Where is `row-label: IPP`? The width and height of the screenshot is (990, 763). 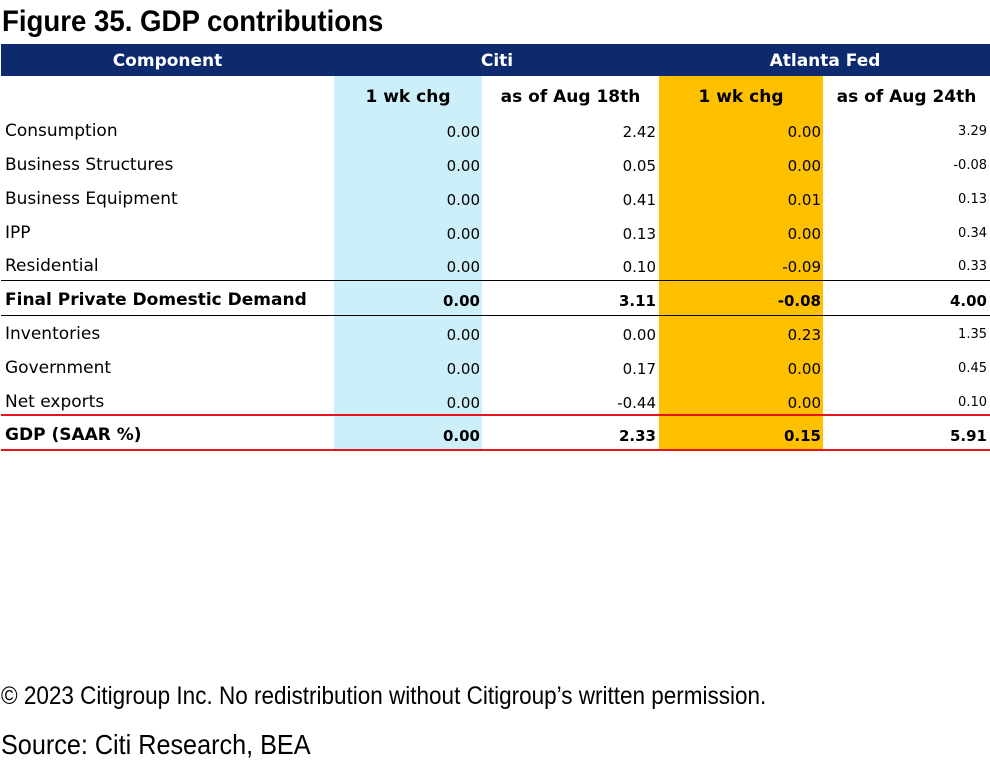 row-label: IPP is located at coordinates (18, 233).